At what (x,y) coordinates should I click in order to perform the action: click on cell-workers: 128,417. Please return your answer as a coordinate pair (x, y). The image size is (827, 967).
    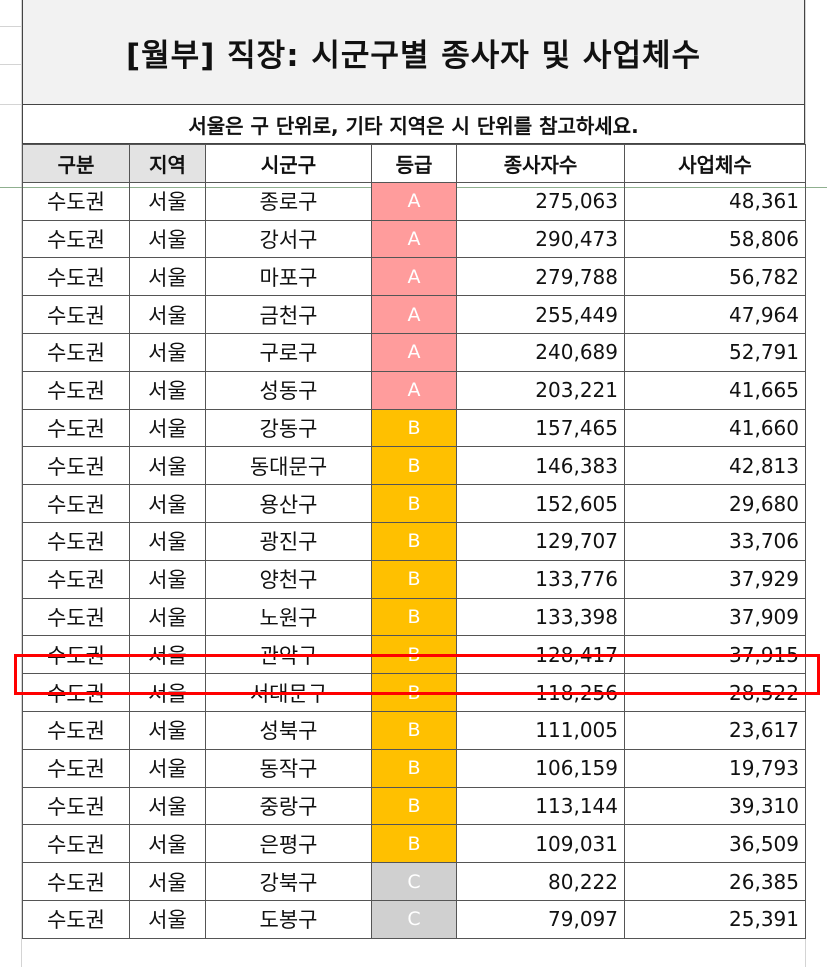
    Looking at the image, I should click on (540, 655).